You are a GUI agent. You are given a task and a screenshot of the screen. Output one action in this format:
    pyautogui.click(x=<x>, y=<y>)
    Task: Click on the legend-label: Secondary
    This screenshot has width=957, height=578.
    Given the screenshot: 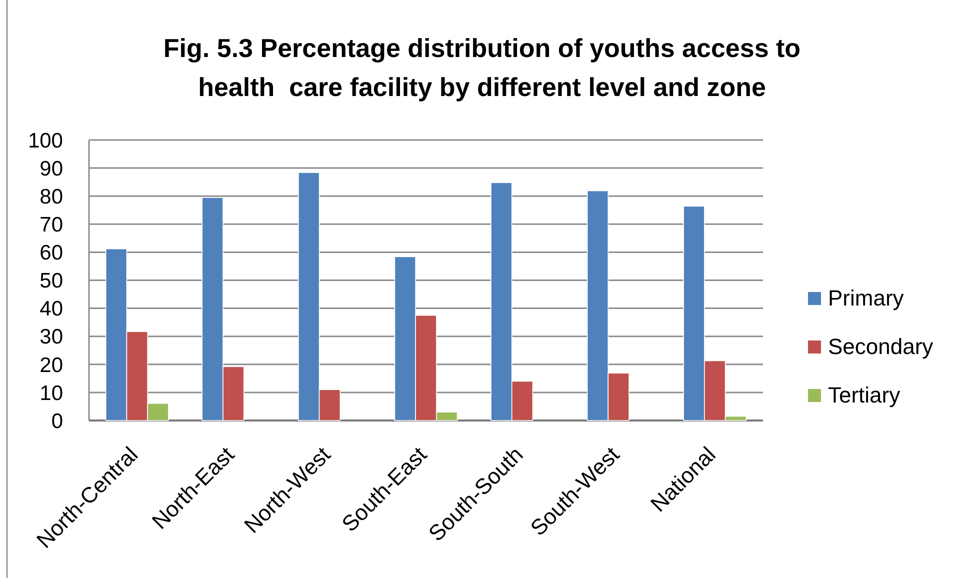 What is the action you would take?
    pyautogui.click(x=881, y=347)
    